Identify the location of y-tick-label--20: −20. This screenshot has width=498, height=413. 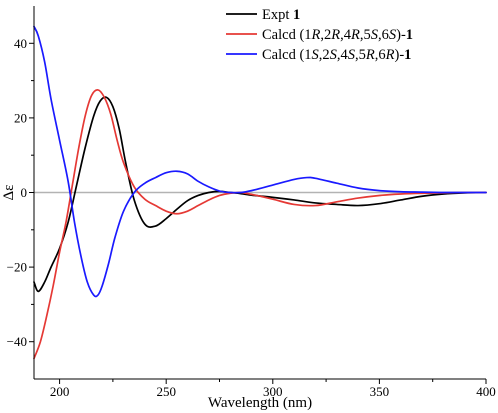
(17, 267).